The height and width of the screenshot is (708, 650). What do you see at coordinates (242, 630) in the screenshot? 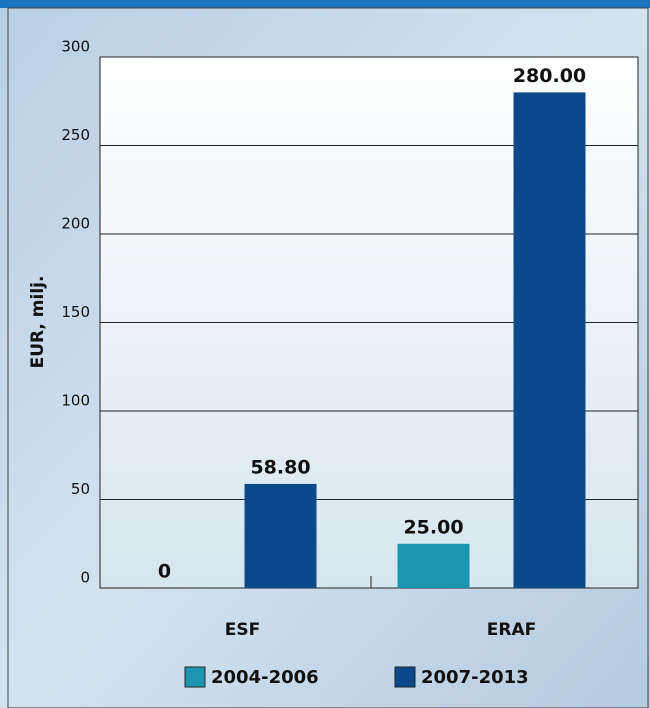
I see `x-tick-label: ESF` at bounding box center [242, 630].